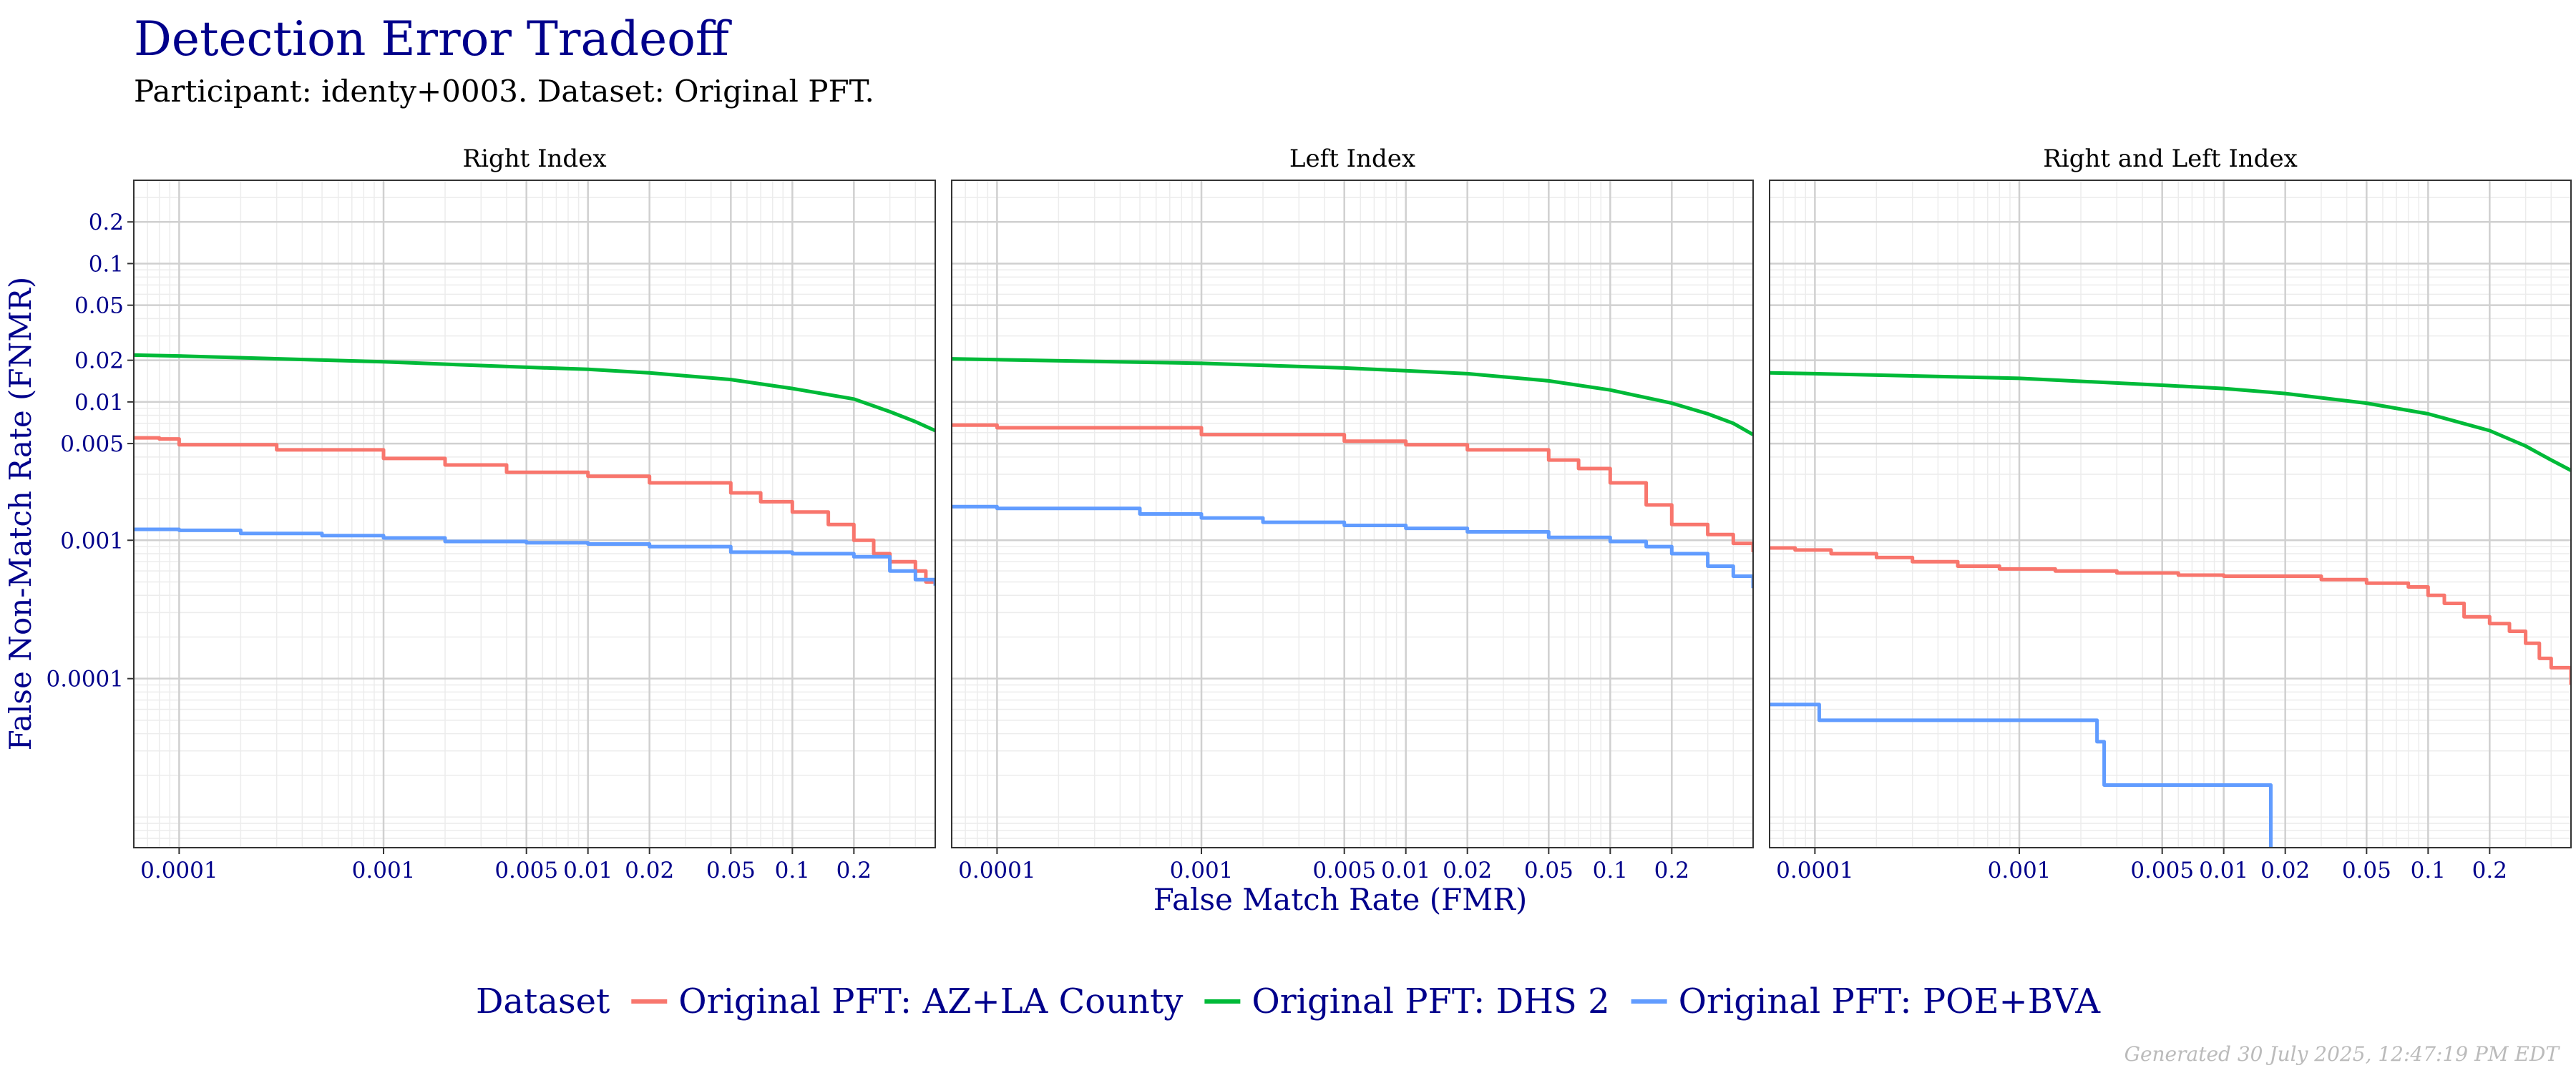  I want to click on y-tick-label: 0.001, so click(92, 541).